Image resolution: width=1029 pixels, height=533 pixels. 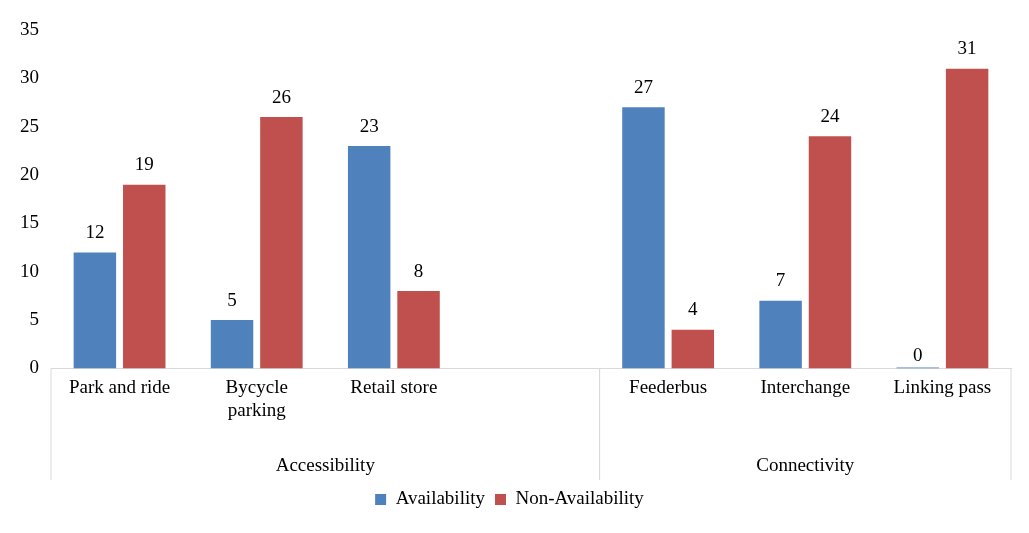 I want to click on data-label: 8, so click(x=418, y=270).